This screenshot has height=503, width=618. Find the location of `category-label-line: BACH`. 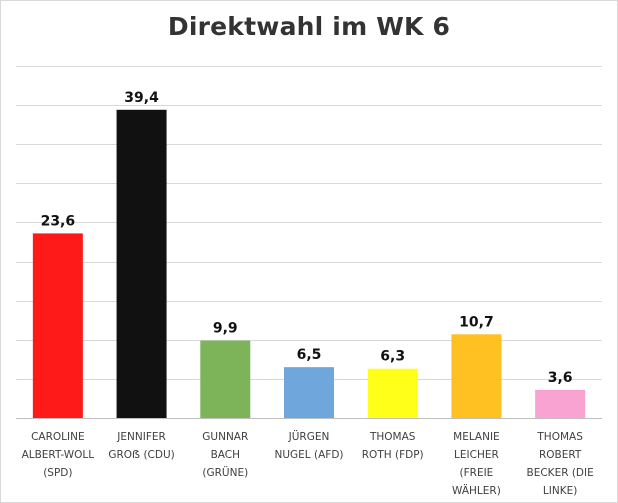

category-label-line: BACH is located at coordinates (225, 455).